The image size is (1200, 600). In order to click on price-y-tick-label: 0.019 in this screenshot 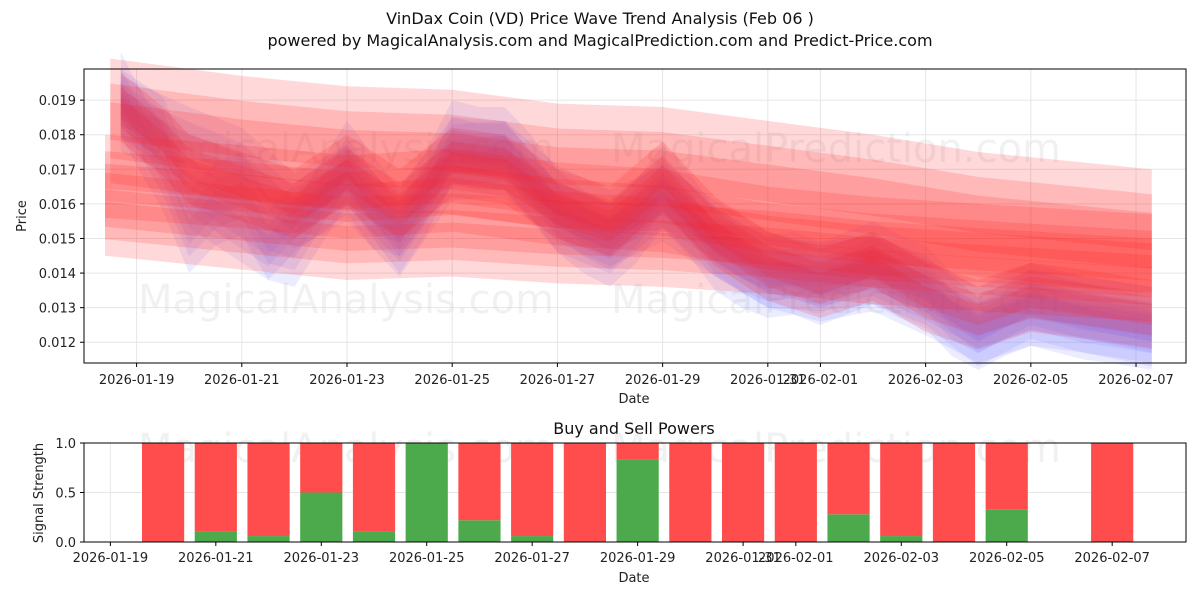, I will do `click(57, 101)`.